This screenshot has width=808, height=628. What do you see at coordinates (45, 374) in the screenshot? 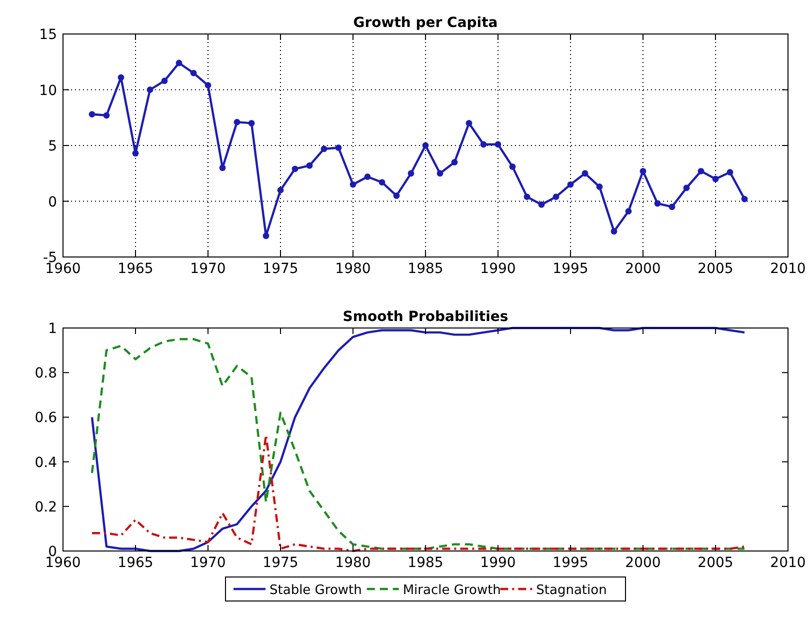
I see `y-tick-label: 0.8` at bounding box center [45, 374].